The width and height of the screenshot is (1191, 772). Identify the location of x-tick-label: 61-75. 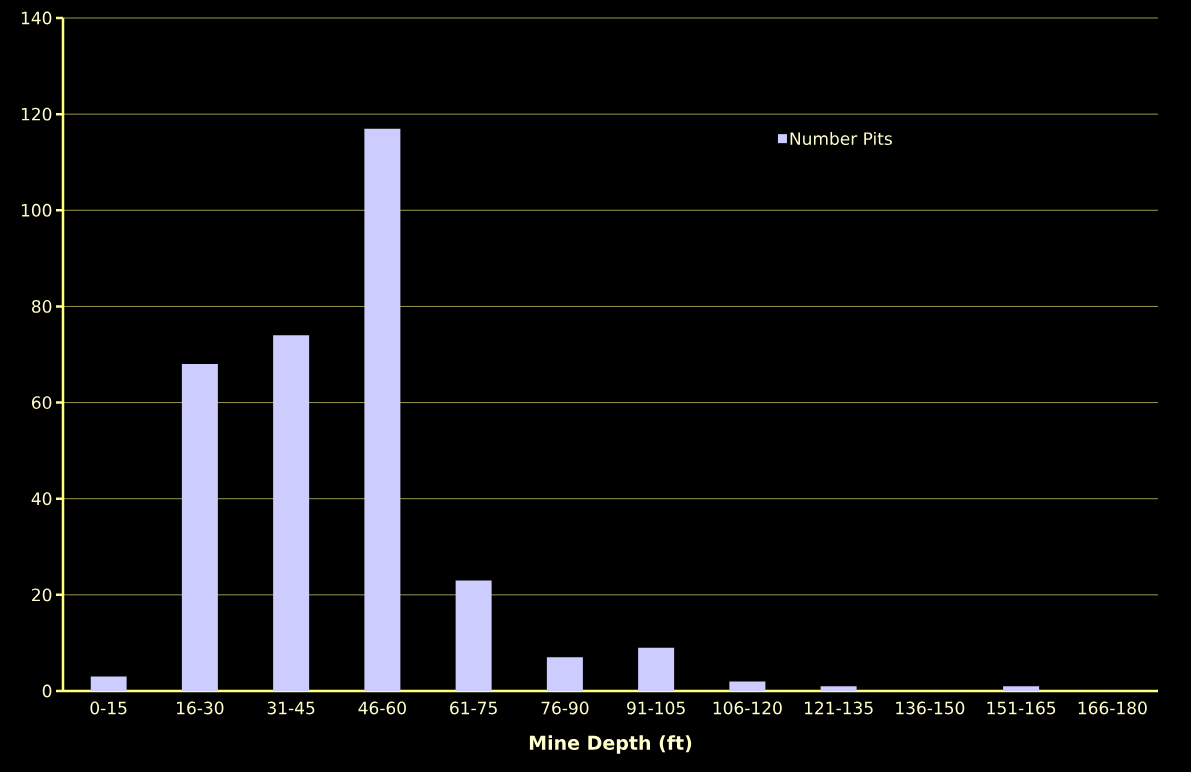
(473, 708).